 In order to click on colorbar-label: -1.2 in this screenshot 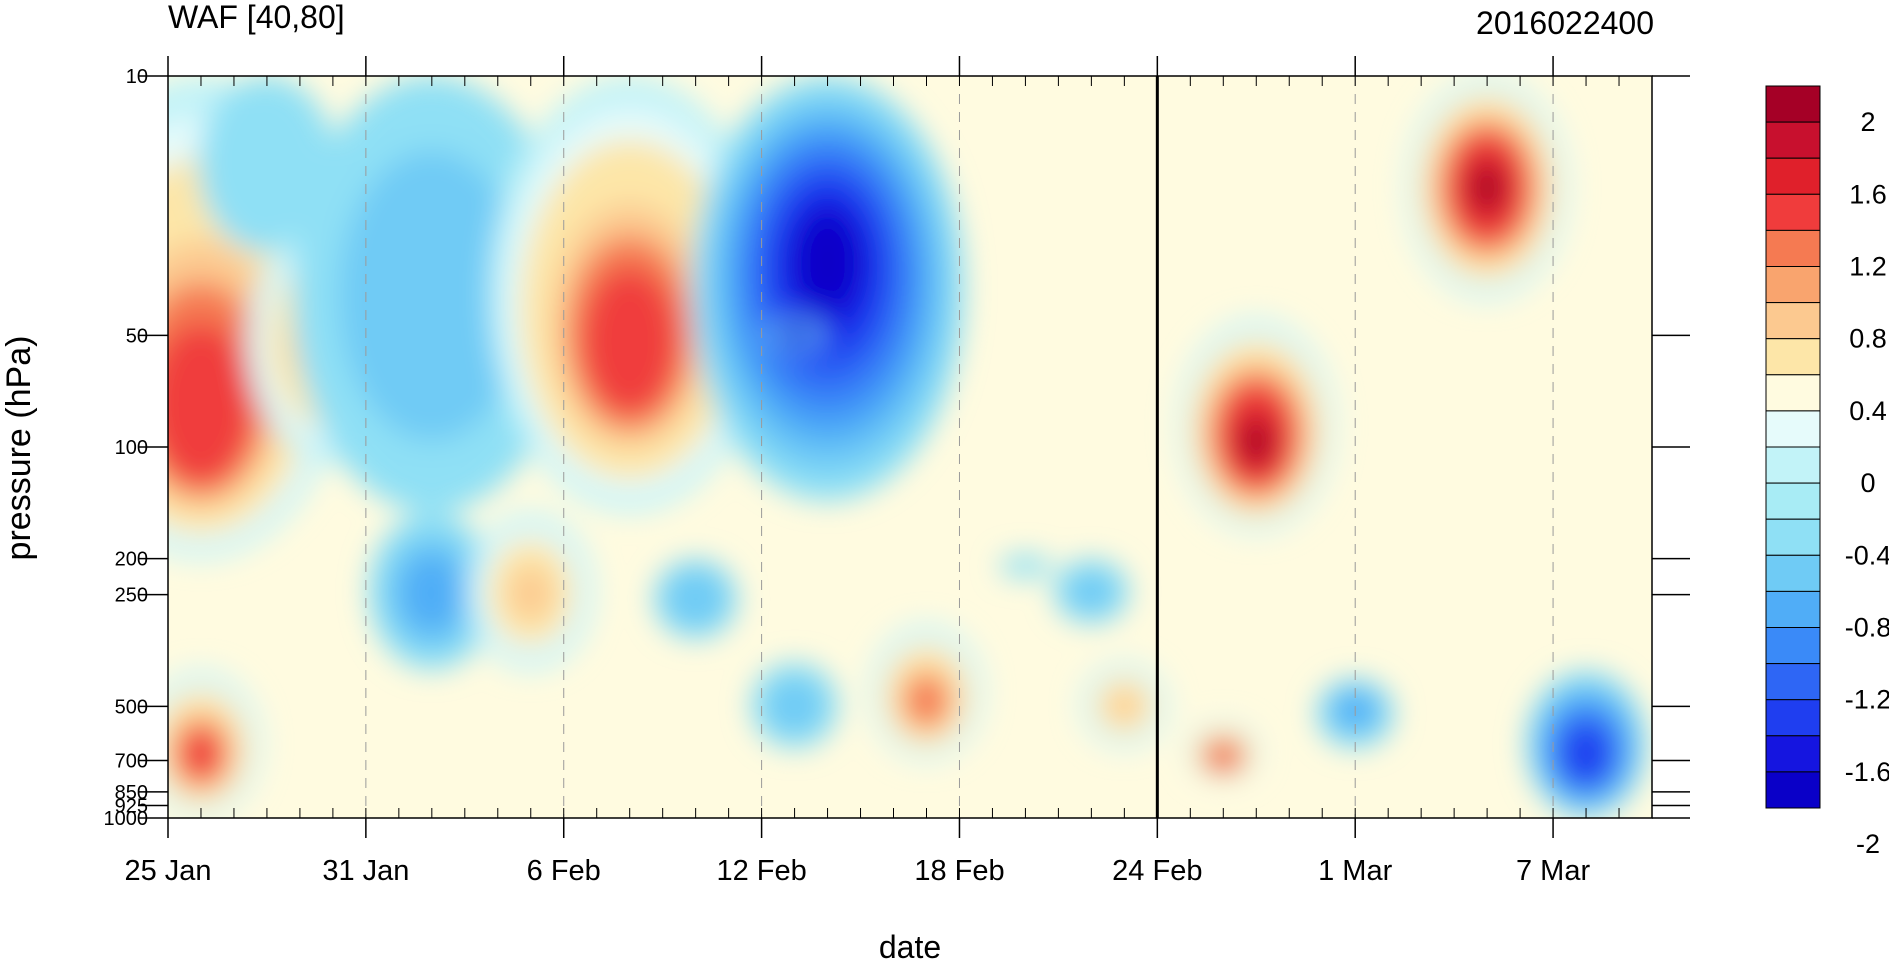, I will do `click(1867, 700)`.